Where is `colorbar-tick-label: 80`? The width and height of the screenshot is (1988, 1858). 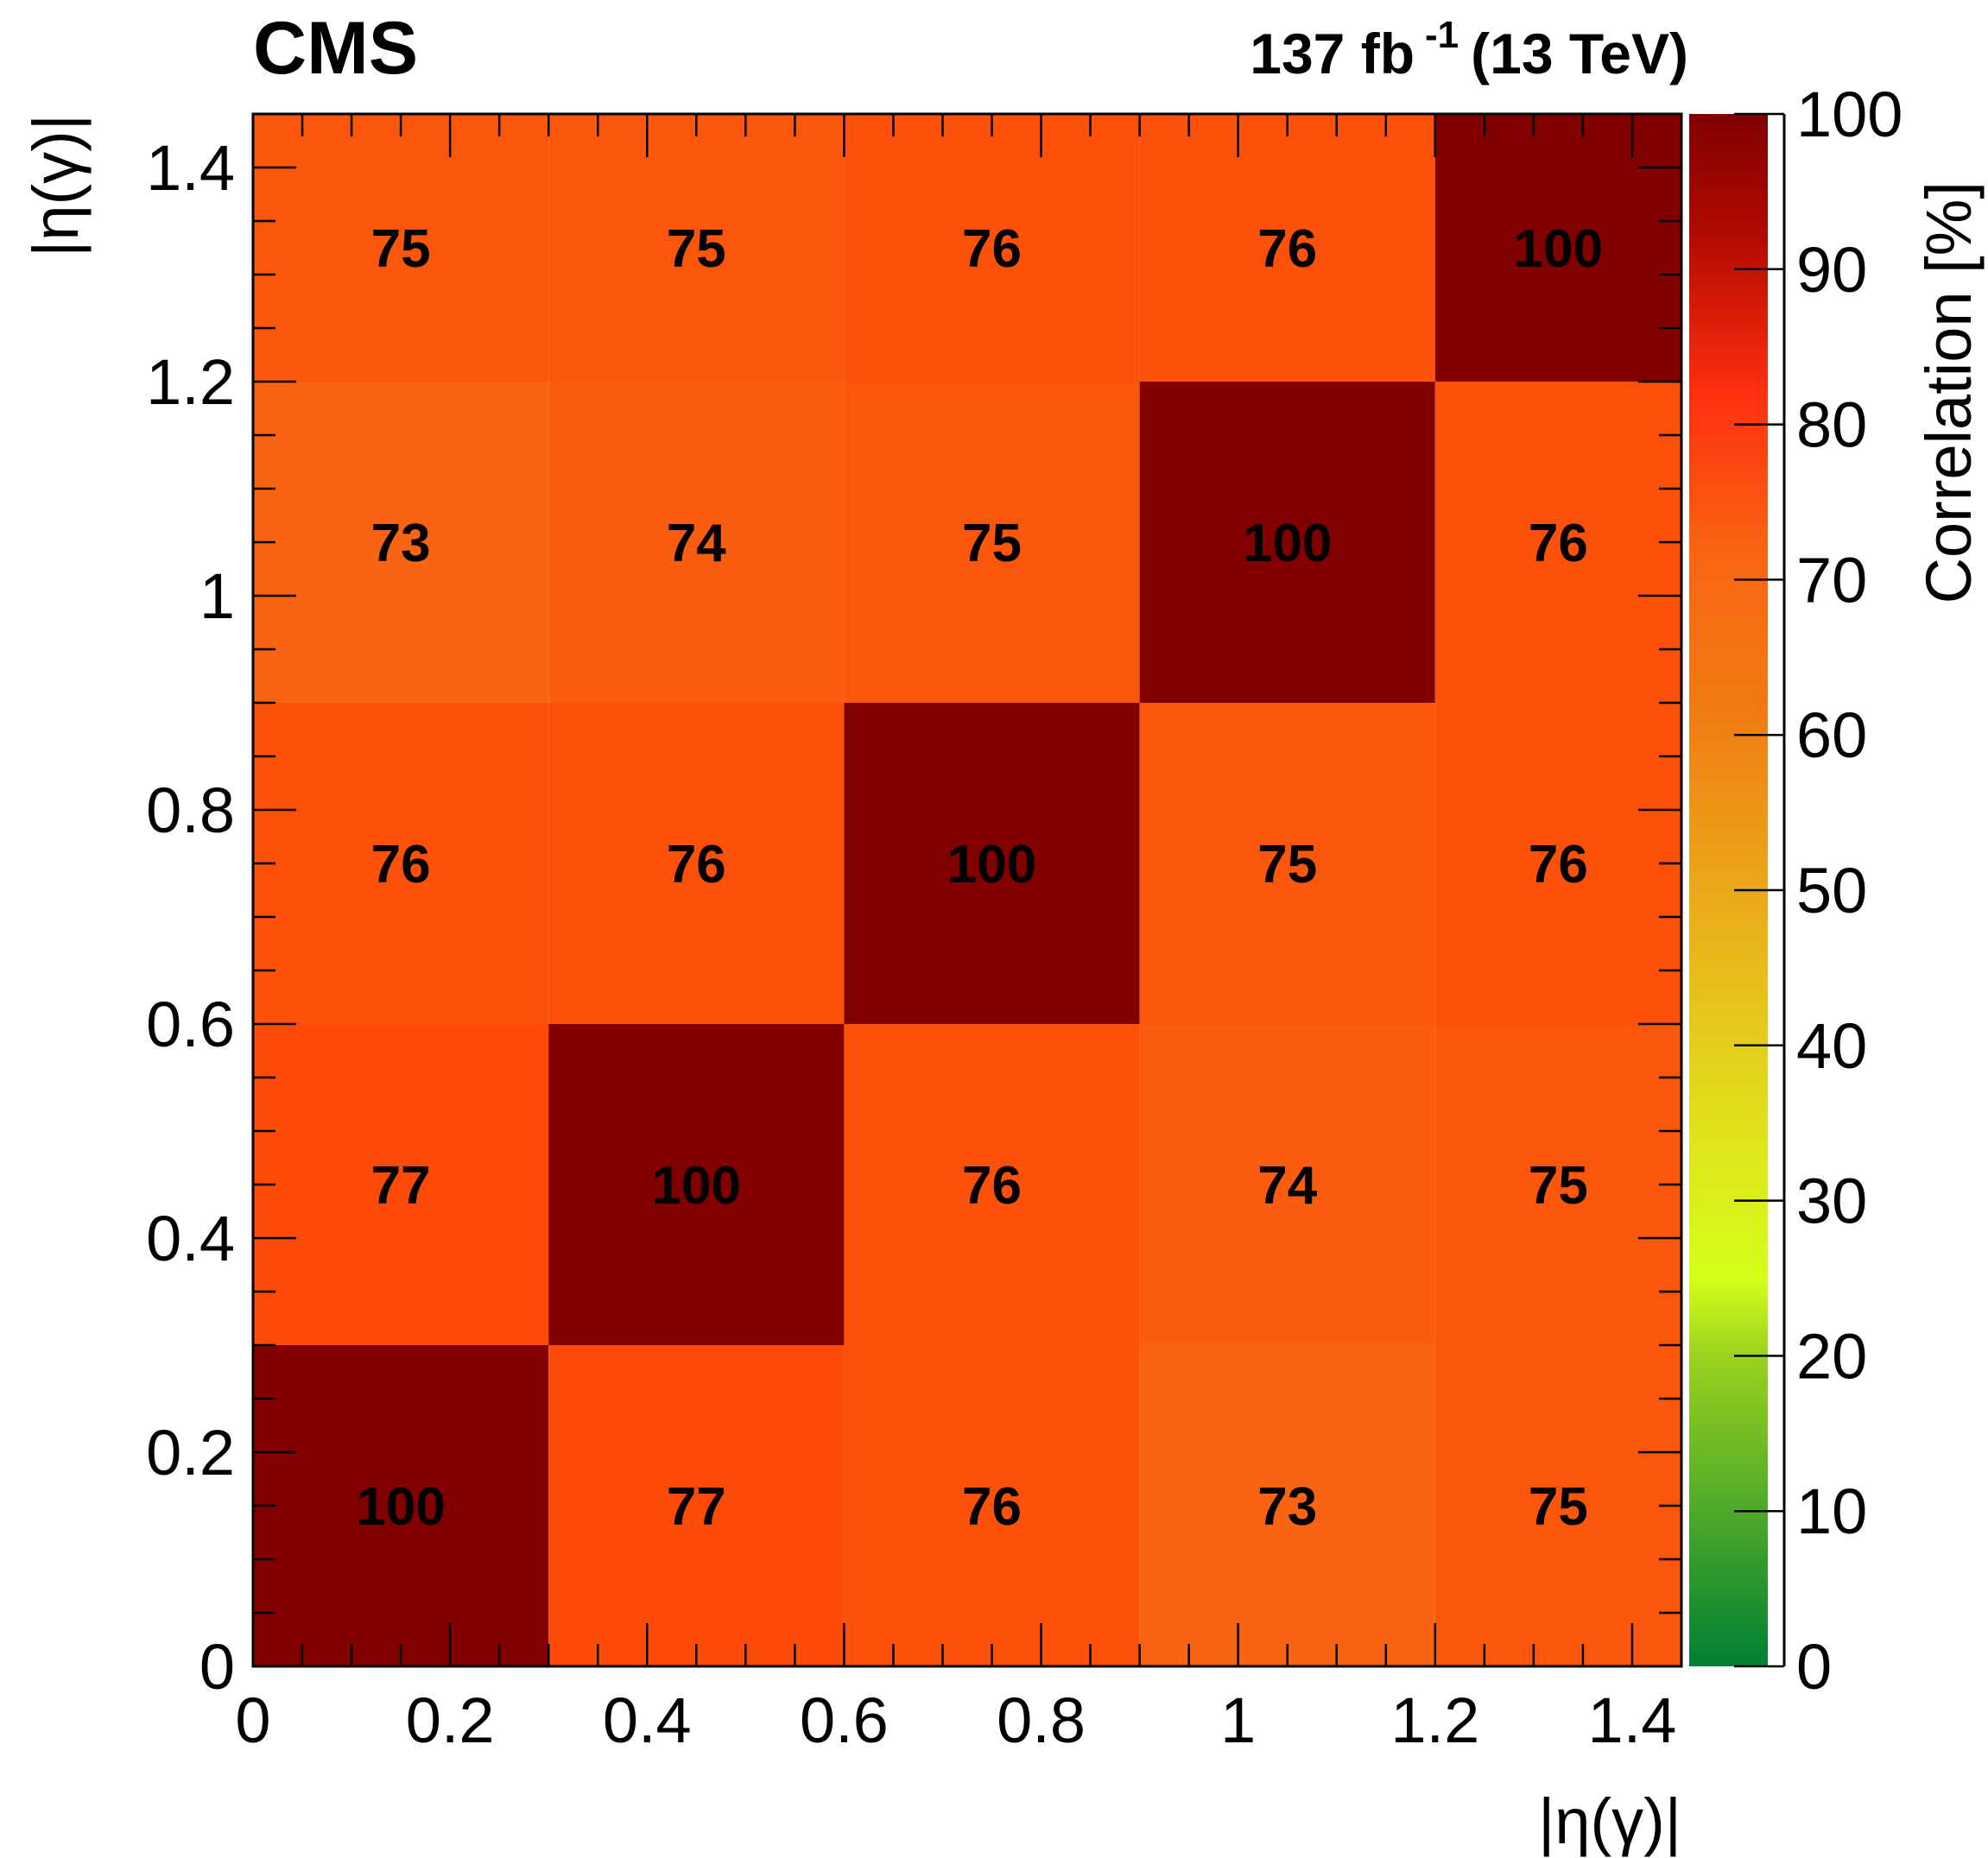
colorbar-tick-label: 80 is located at coordinates (1831, 425).